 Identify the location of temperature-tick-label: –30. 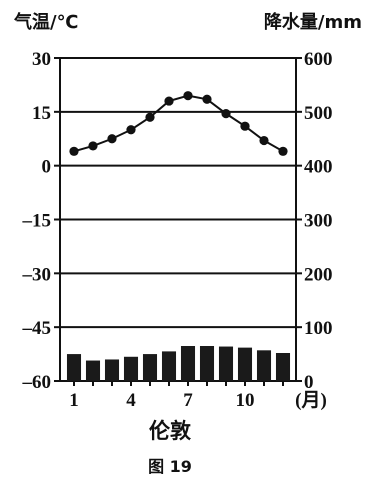
(37, 274).